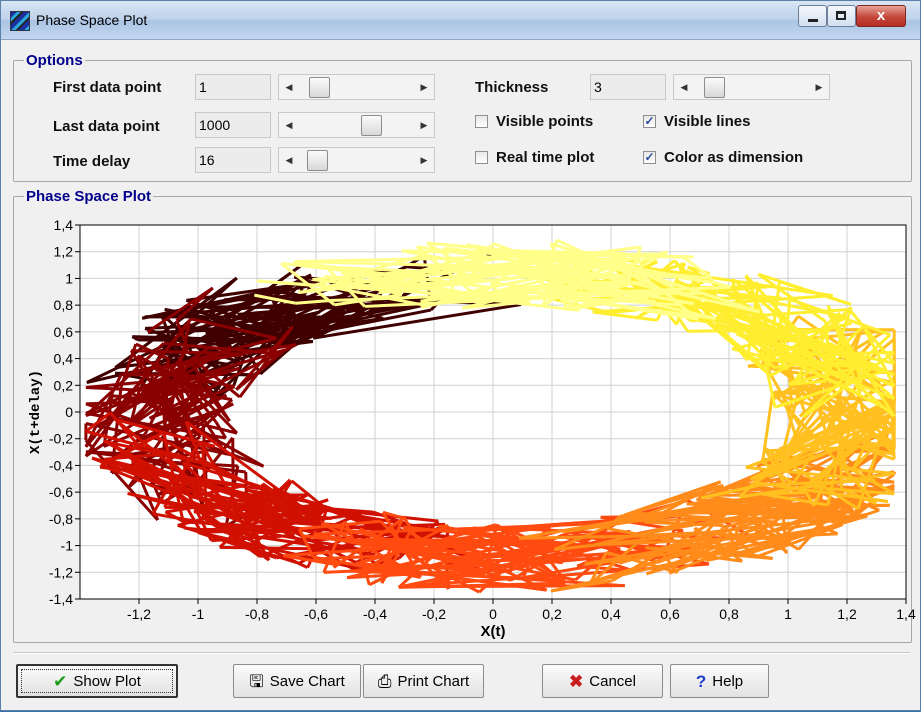 Image resolution: width=921 pixels, height=712 pixels. What do you see at coordinates (69, 412) in the screenshot?
I see `y-tick-label: 0` at bounding box center [69, 412].